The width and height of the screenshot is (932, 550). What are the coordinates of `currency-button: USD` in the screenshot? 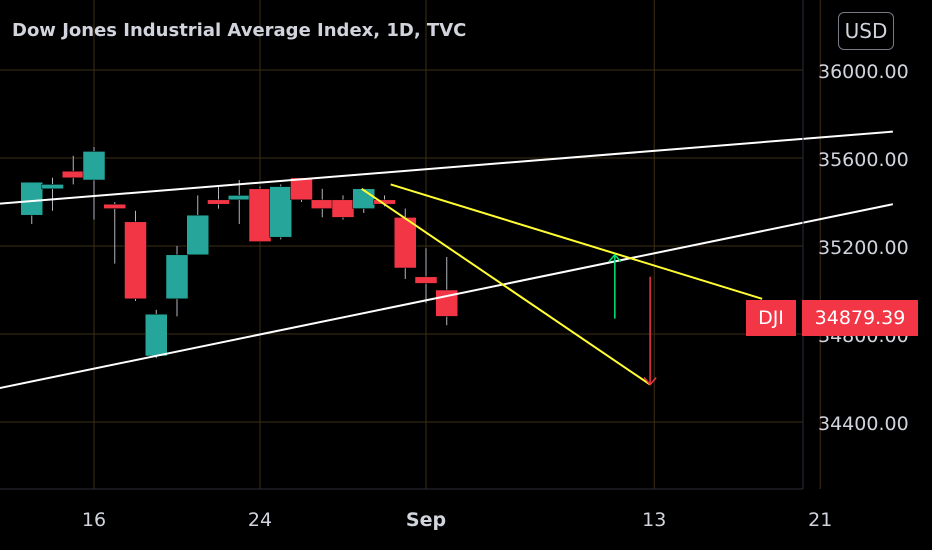 It's located at (866, 31).